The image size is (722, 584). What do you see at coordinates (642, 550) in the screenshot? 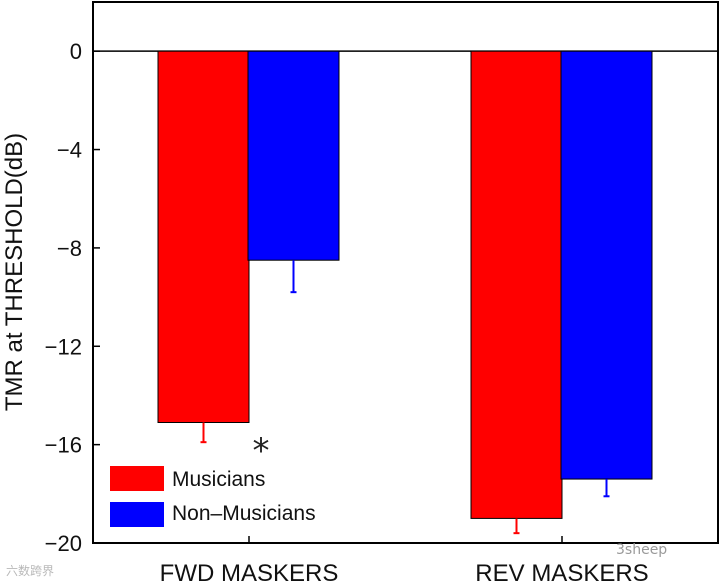
I see `watermark-right: 3sheep` at bounding box center [642, 550].